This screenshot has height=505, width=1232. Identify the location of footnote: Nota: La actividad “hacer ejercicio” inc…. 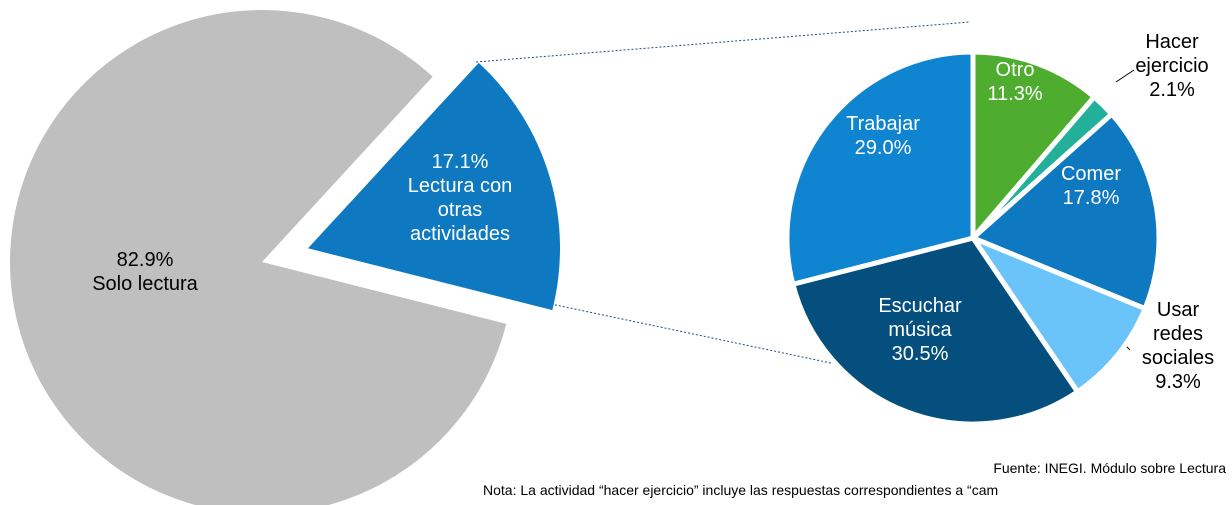
(741, 490).